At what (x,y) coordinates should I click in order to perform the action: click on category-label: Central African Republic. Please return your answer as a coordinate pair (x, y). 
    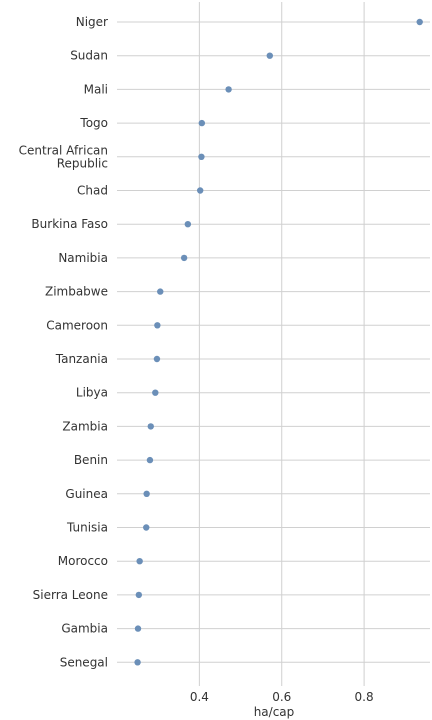
    Looking at the image, I should click on (63, 156).